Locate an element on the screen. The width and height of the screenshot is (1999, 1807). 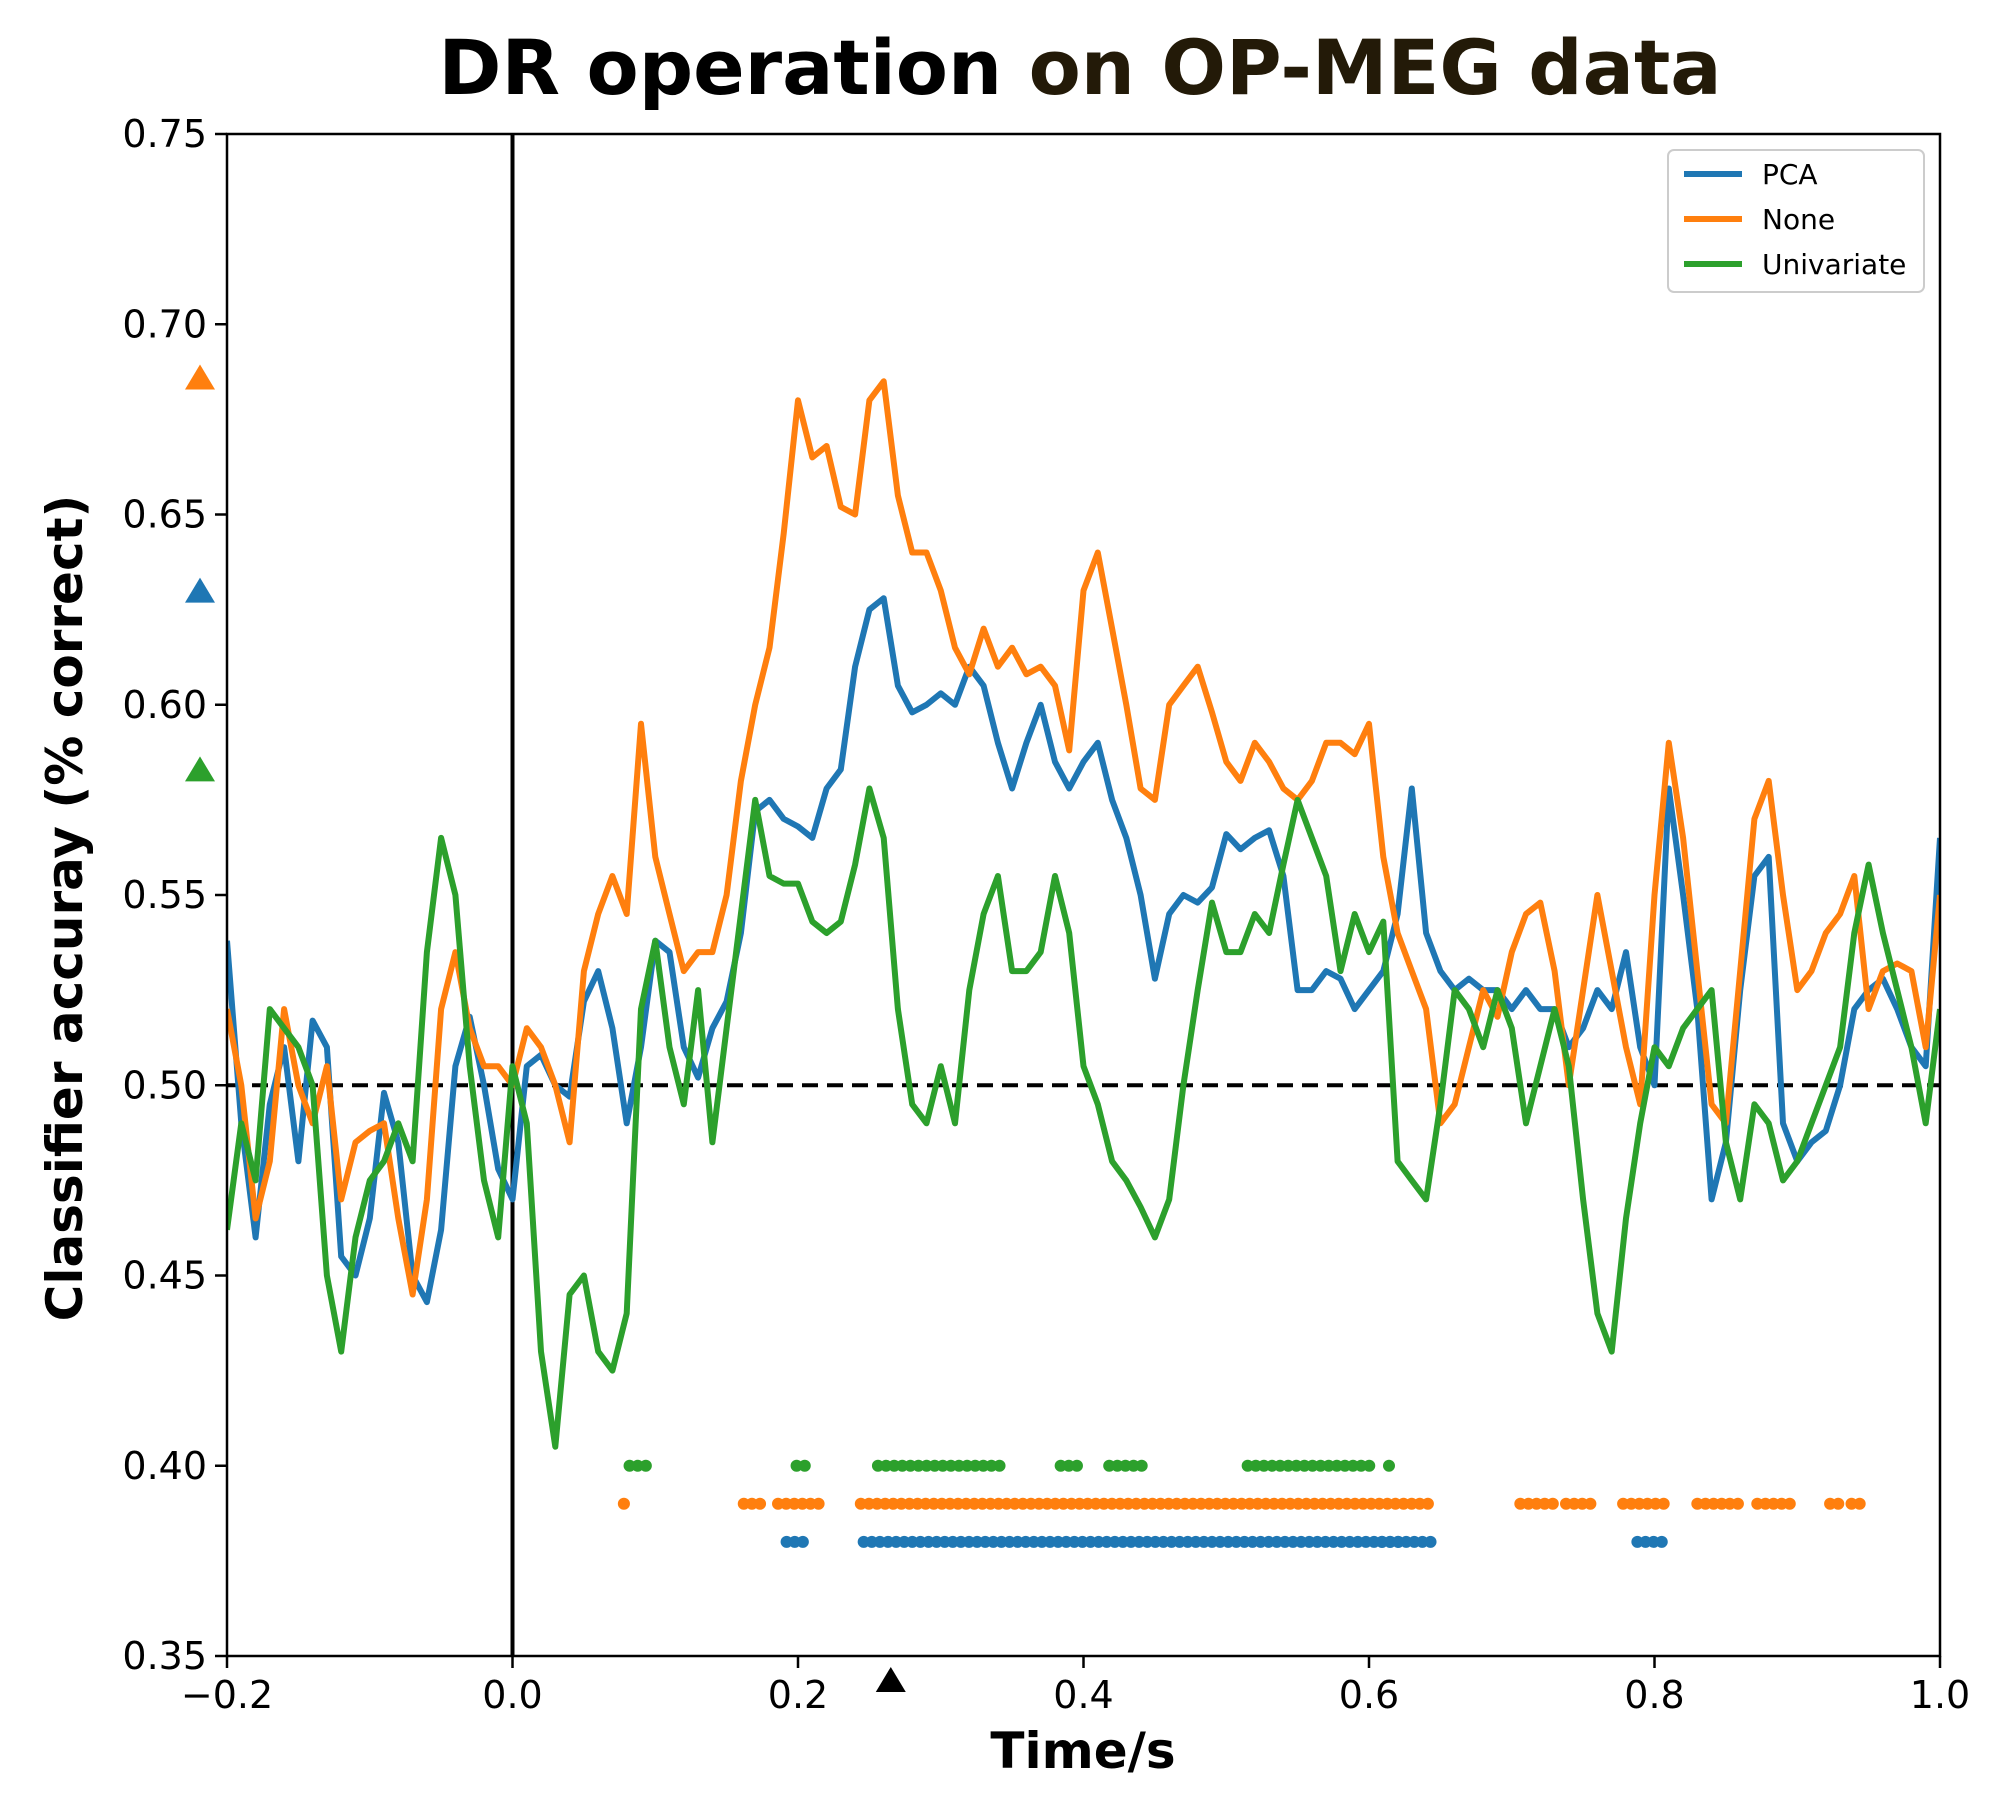
y-tick-label: 0.50 is located at coordinates (164, 1085).